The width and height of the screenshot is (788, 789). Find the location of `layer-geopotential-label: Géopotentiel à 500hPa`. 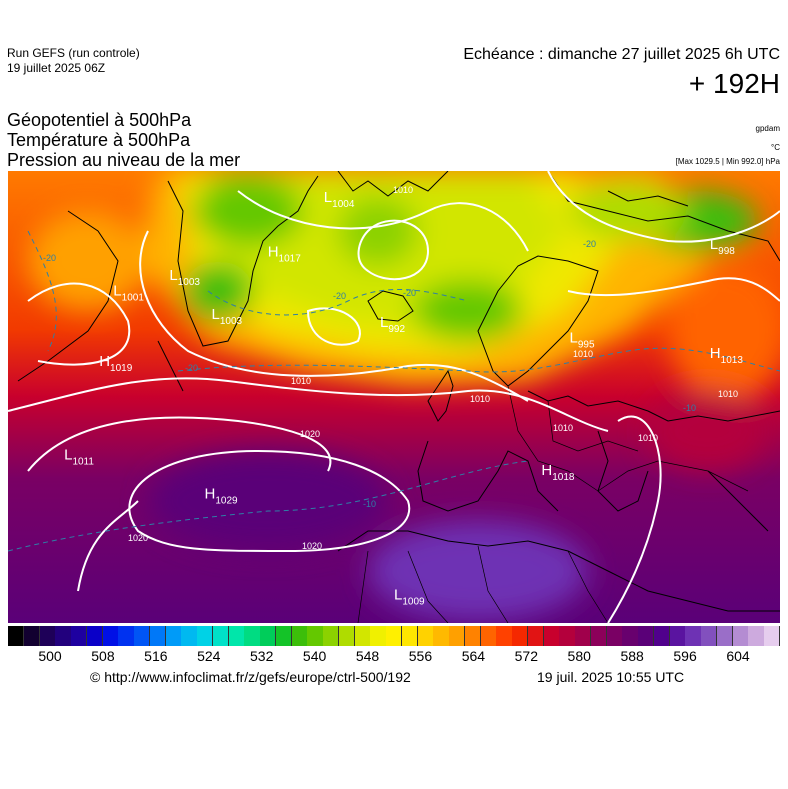

layer-geopotential-label: Géopotentiel à 500hPa is located at coordinates (99, 120).